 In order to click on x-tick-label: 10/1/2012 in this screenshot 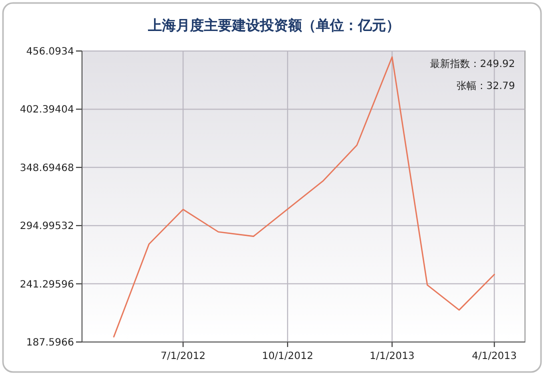, I will do `click(288, 356)`.